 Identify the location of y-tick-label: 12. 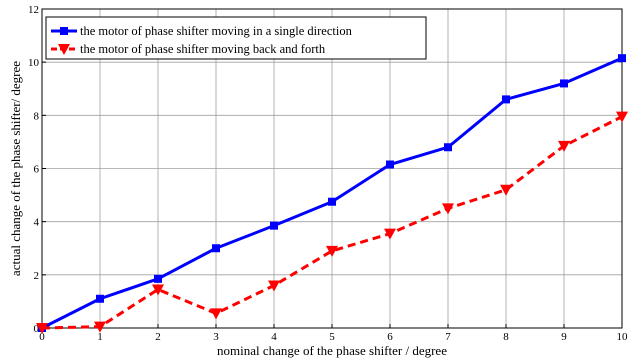
(33, 10).